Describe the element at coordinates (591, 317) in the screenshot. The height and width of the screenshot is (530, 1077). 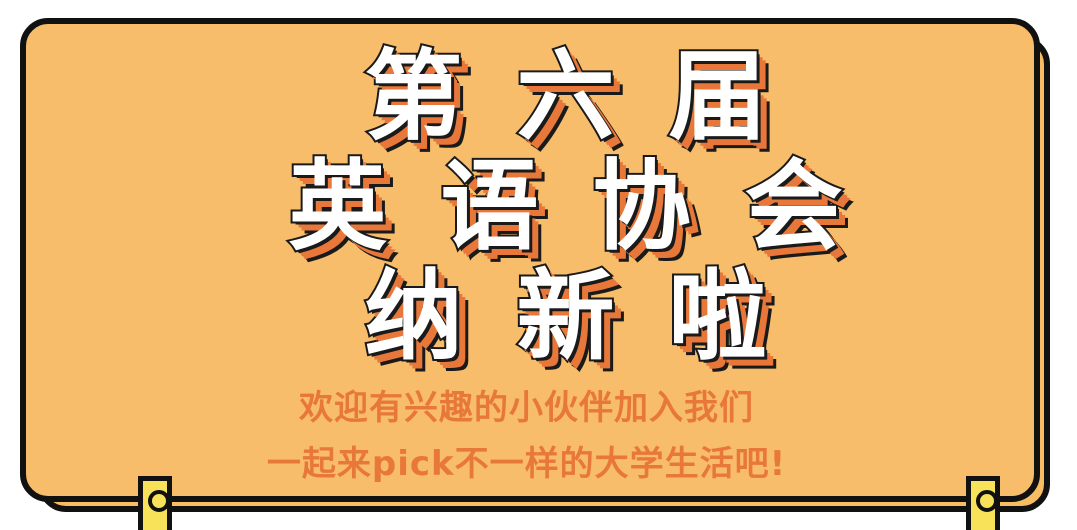
I see `title-line-3: 纳新啦` at that location.